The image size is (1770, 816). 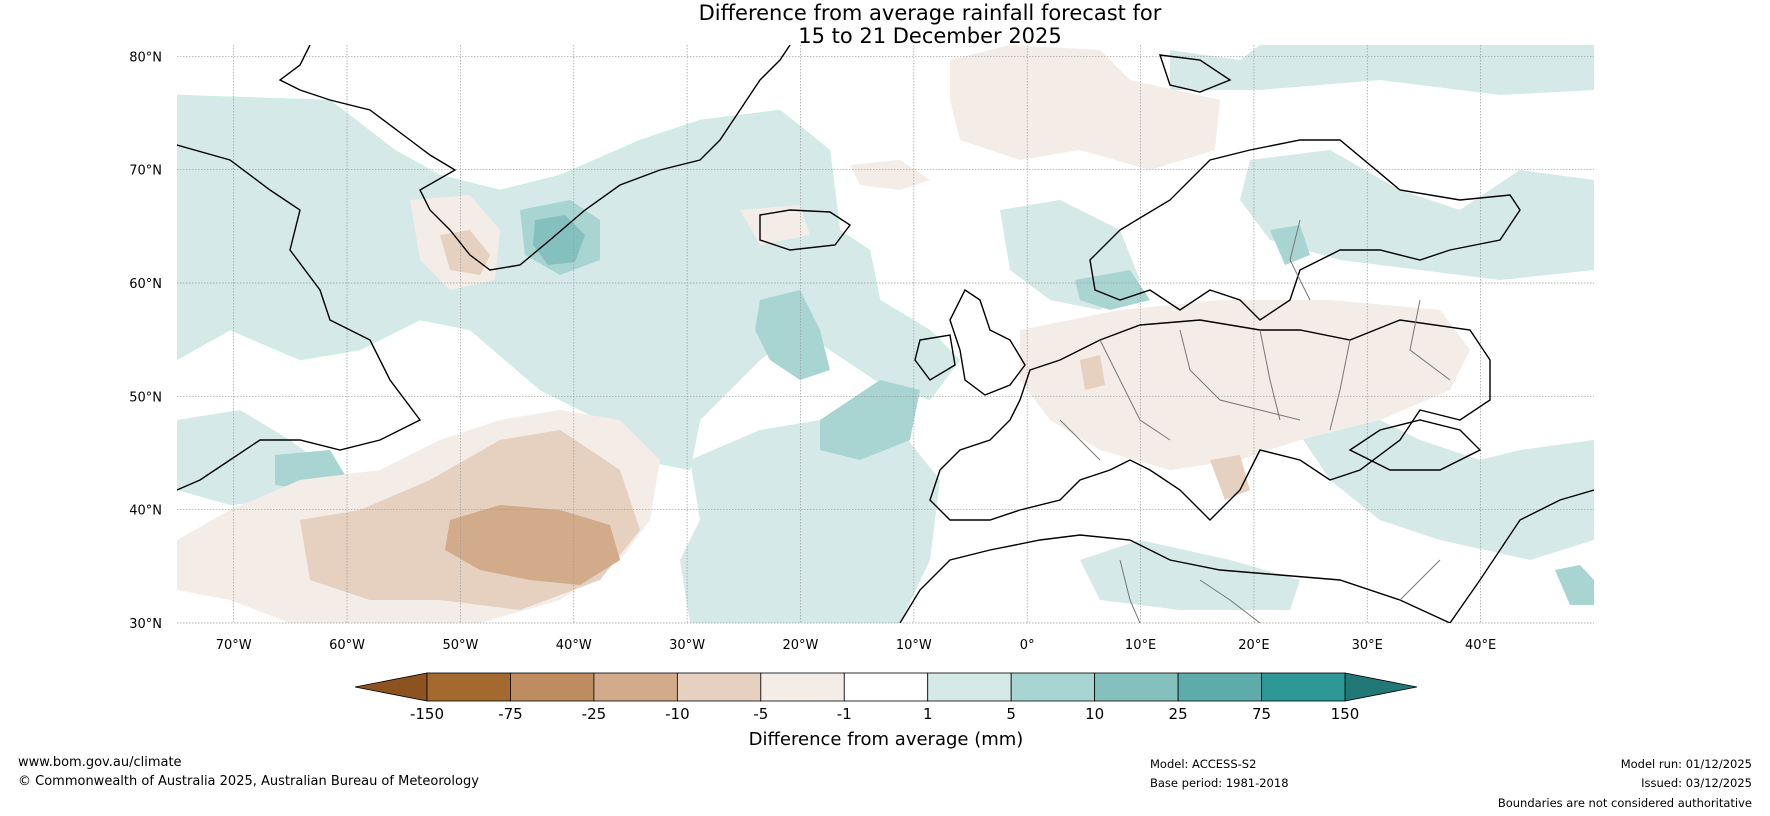 What do you see at coordinates (145, 284) in the screenshot?
I see `latitude-label: 60°N` at bounding box center [145, 284].